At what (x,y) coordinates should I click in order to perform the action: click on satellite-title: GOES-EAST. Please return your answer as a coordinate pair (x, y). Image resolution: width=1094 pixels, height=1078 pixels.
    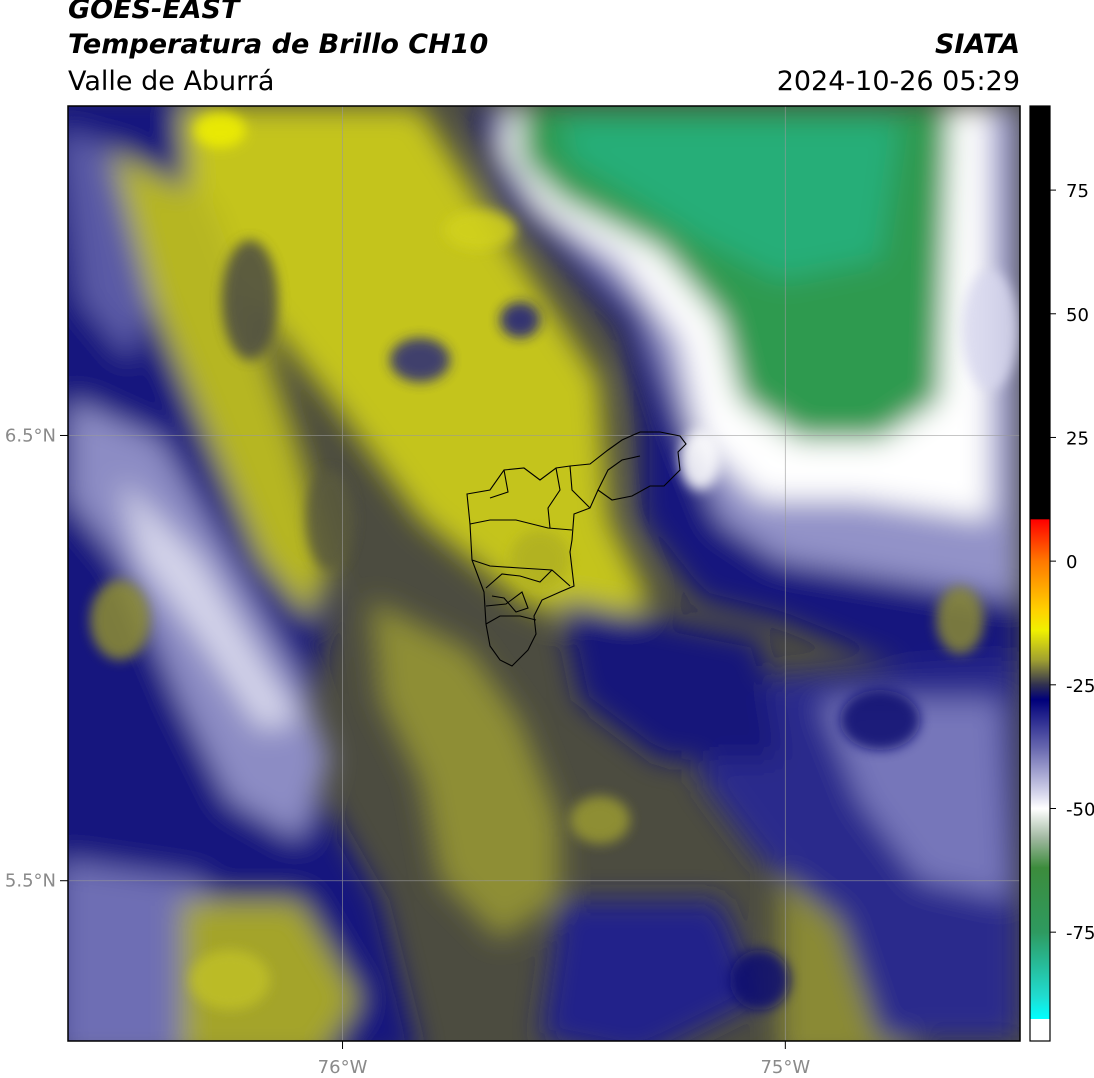
    Looking at the image, I should click on (154, 12).